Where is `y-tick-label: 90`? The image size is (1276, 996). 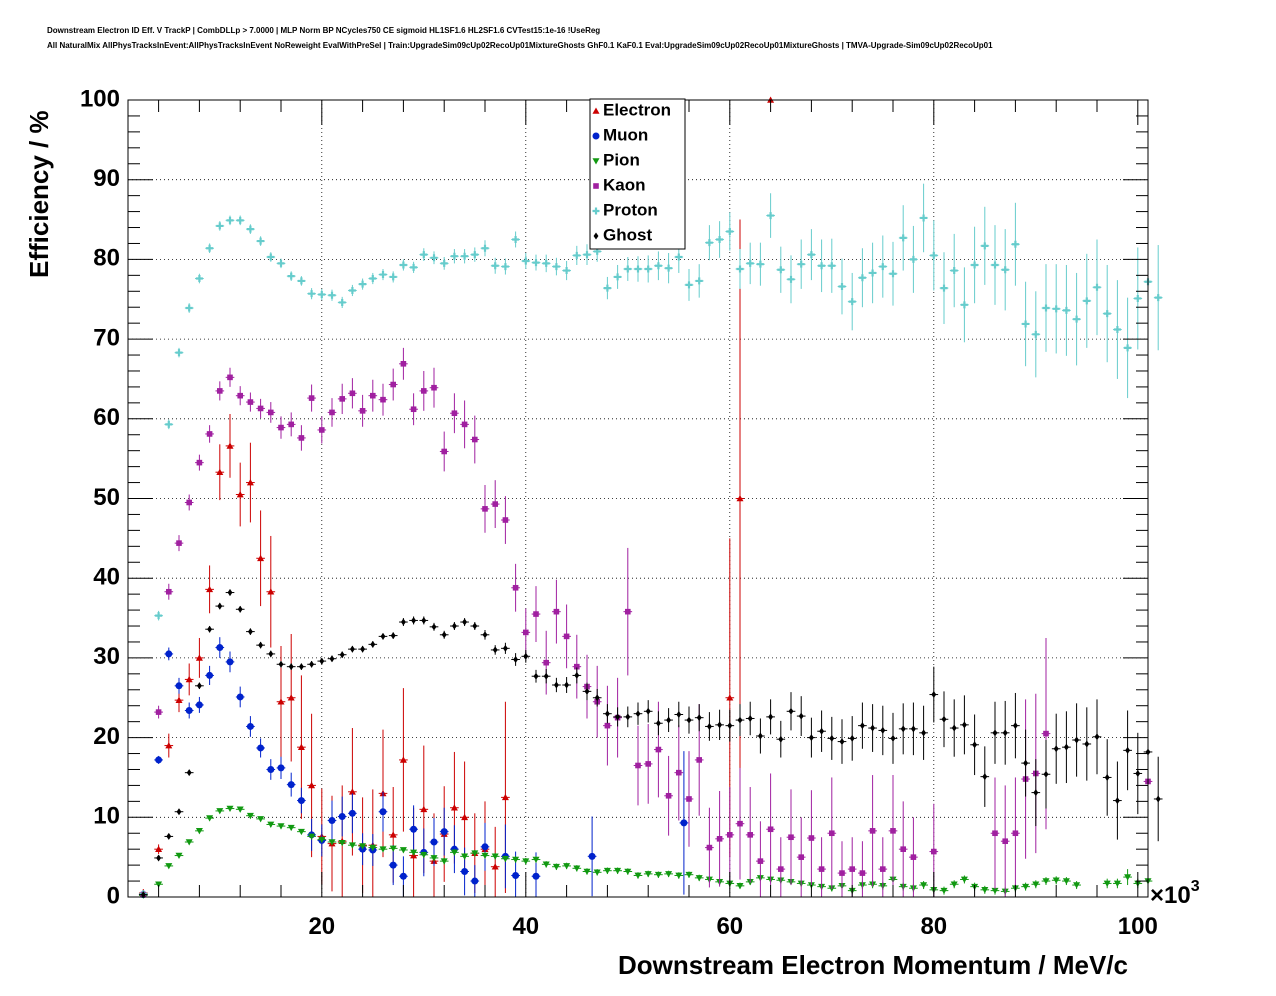
y-tick-label: 90 is located at coordinates (106, 178).